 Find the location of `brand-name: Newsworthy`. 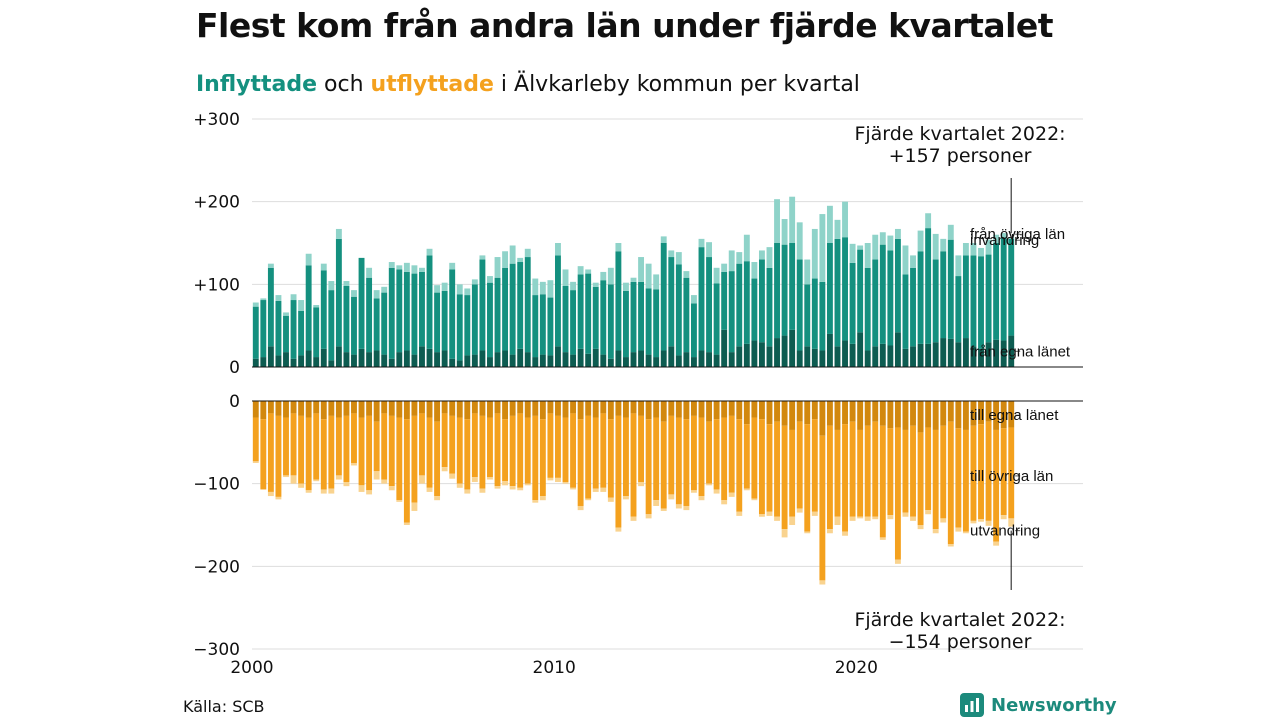

brand-name: Newsworthy is located at coordinates (1054, 705).